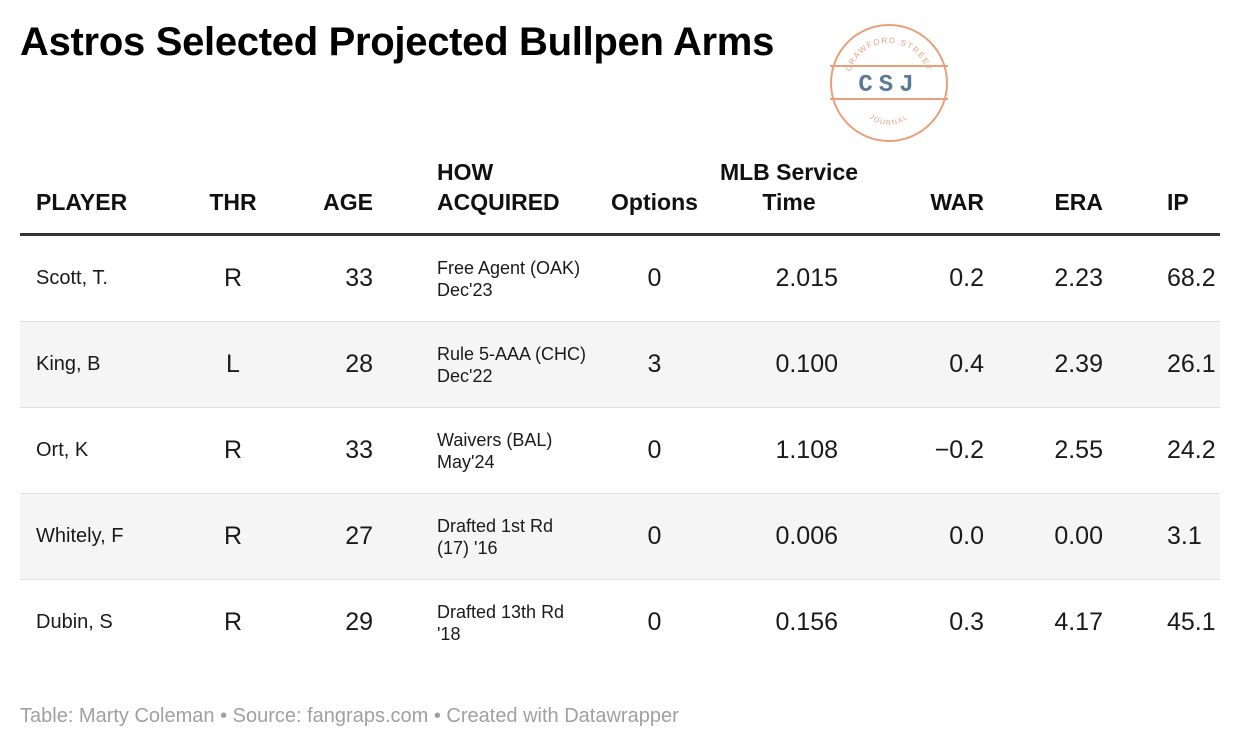  Describe the element at coordinates (1043, 450) in the screenshot. I see `cell-era: 2.55` at that location.